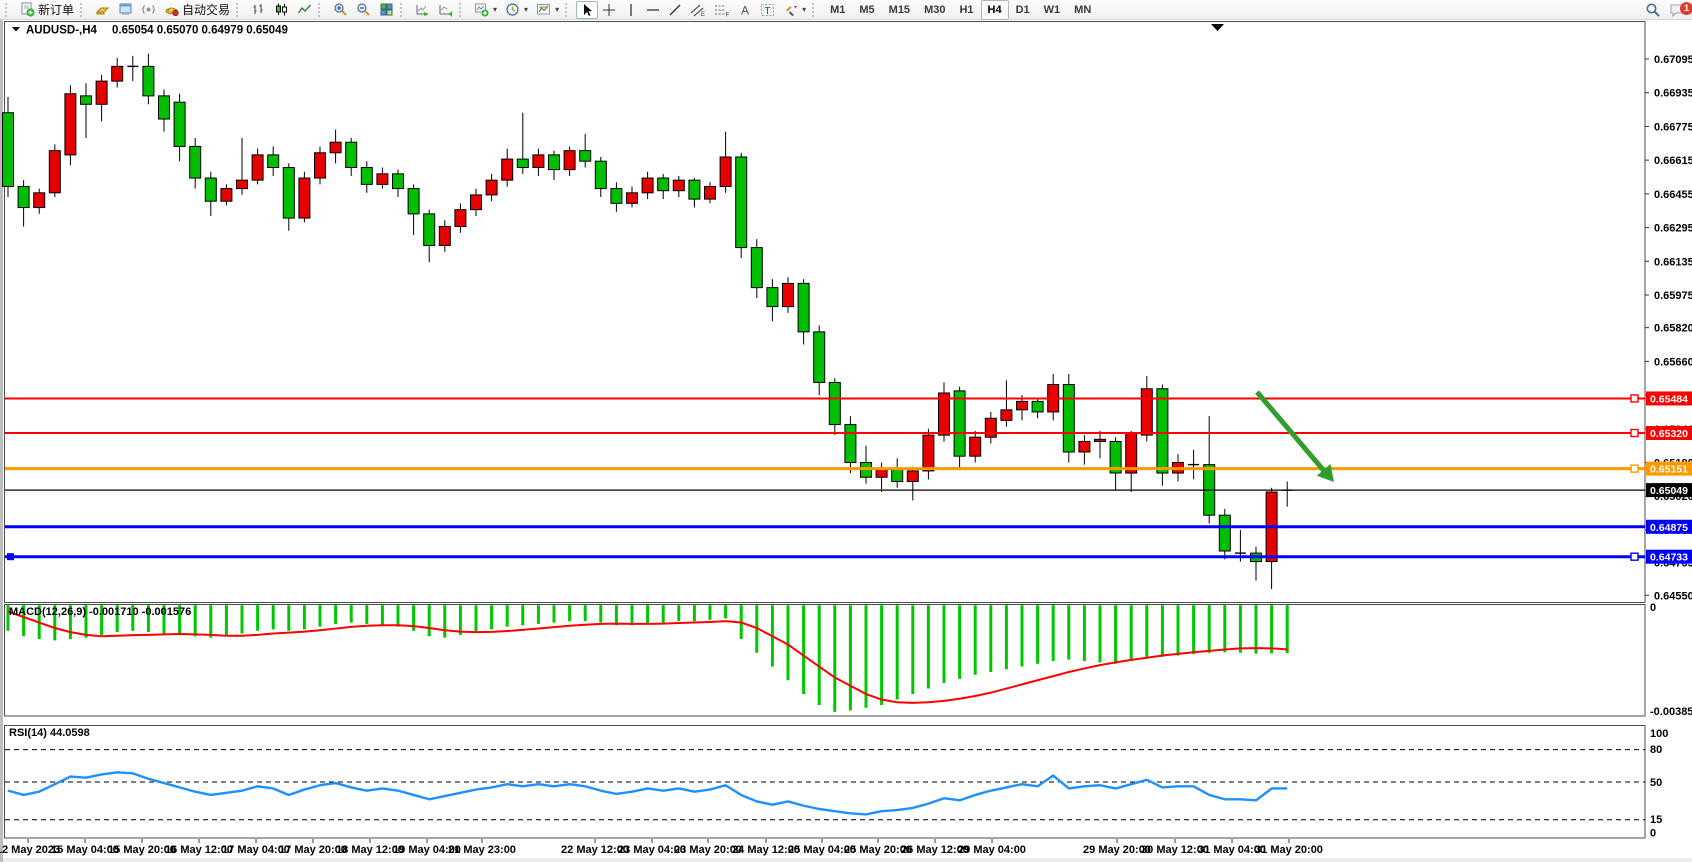  What do you see at coordinates (838, 9) in the screenshot?
I see `timeframe-m1: M1` at bounding box center [838, 9].